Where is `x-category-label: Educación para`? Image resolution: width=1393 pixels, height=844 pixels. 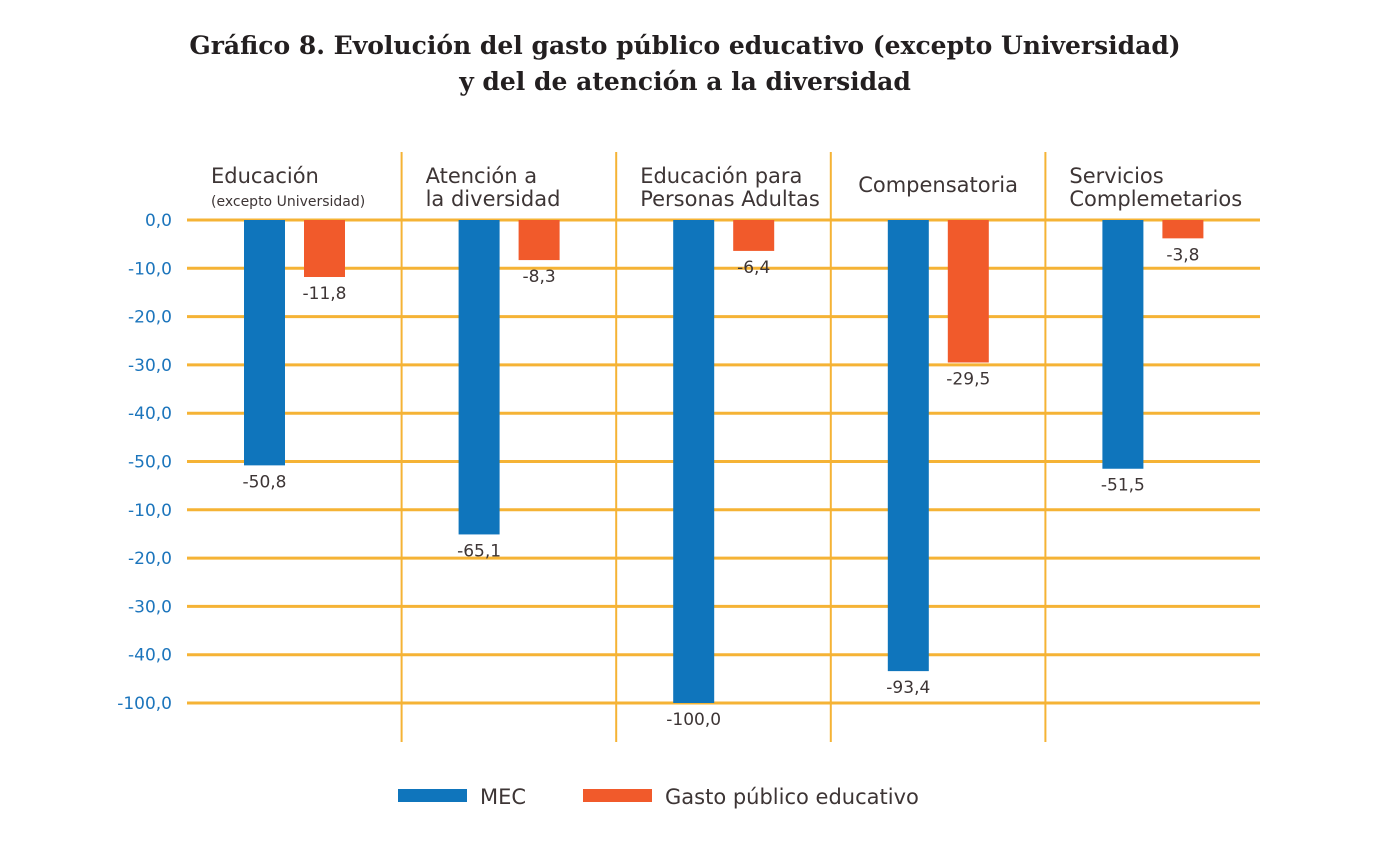 x-category-label: Educación para is located at coordinates (721, 176).